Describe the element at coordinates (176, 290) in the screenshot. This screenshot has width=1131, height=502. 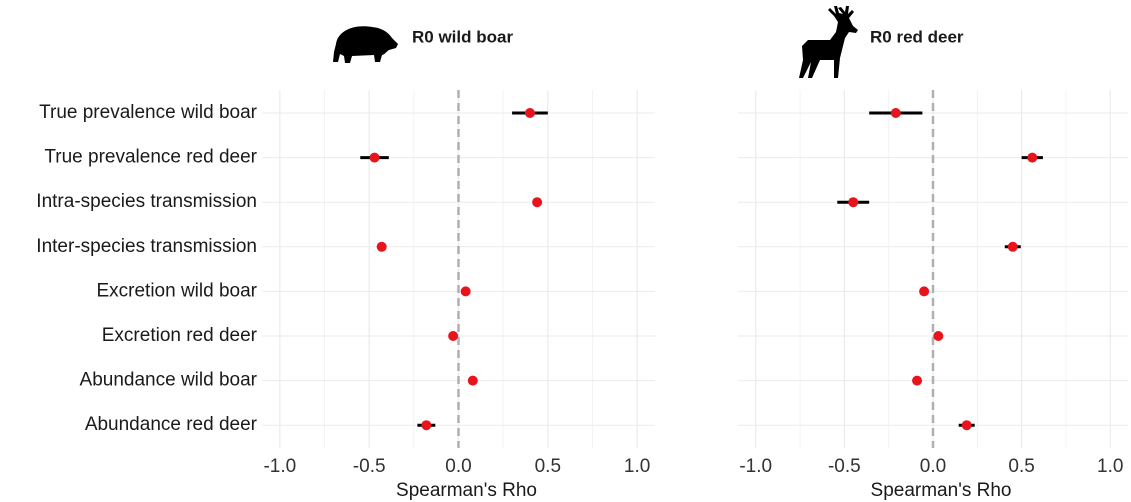
I see `category-label: Excretion wild boar` at that location.